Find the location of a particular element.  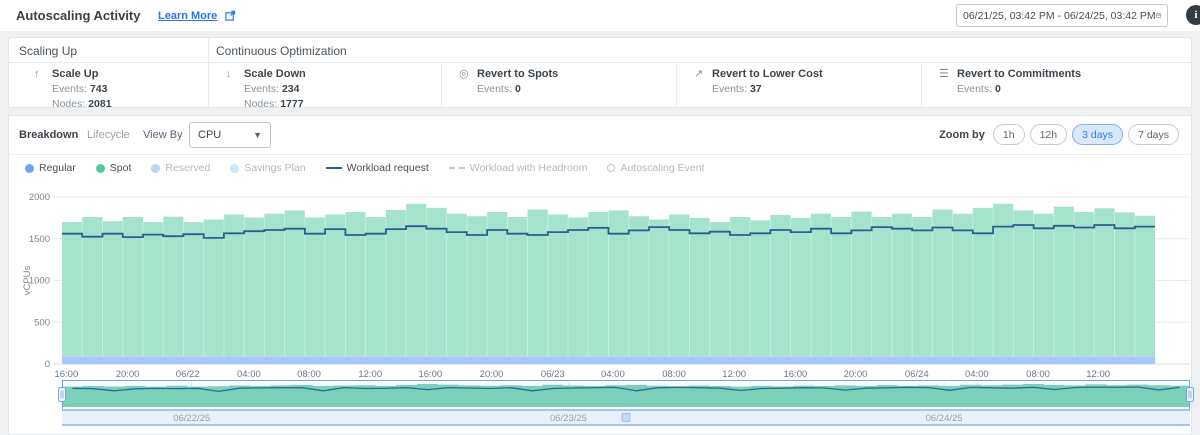

chevron-down-icon: ▼ is located at coordinates (257, 135).